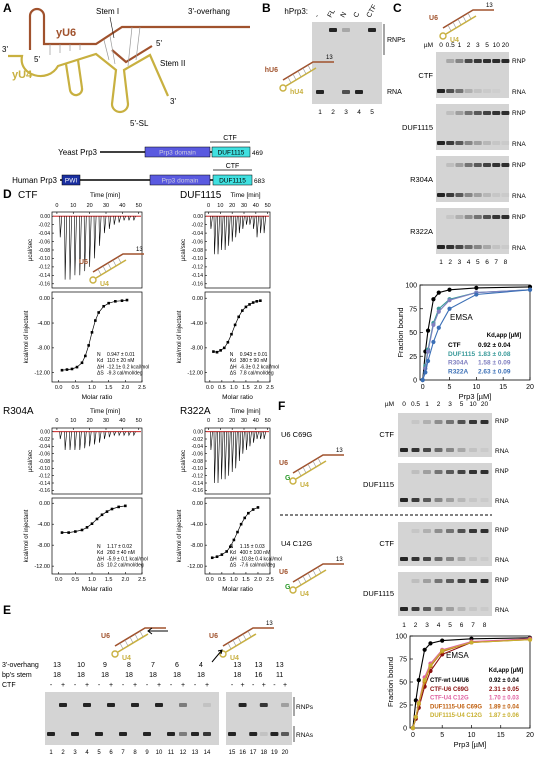 The image size is (538, 763). Describe the element at coordinates (63, 753) in the screenshot. I see `lane-number: 2` at that location.